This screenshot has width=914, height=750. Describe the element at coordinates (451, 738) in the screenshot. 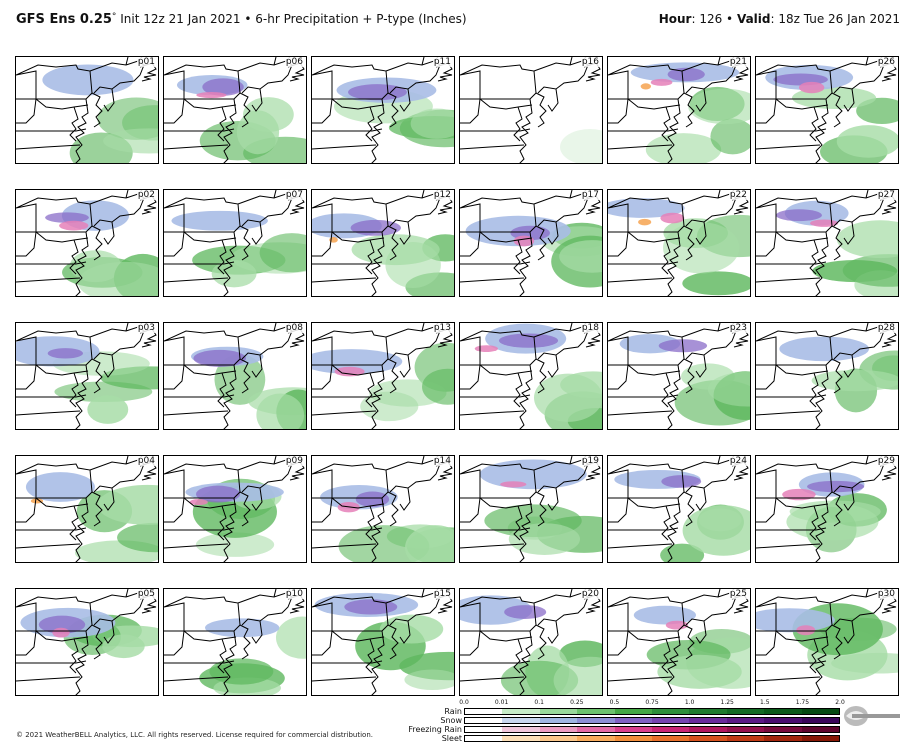

I see `legend-row-label: Sleet` at that location.